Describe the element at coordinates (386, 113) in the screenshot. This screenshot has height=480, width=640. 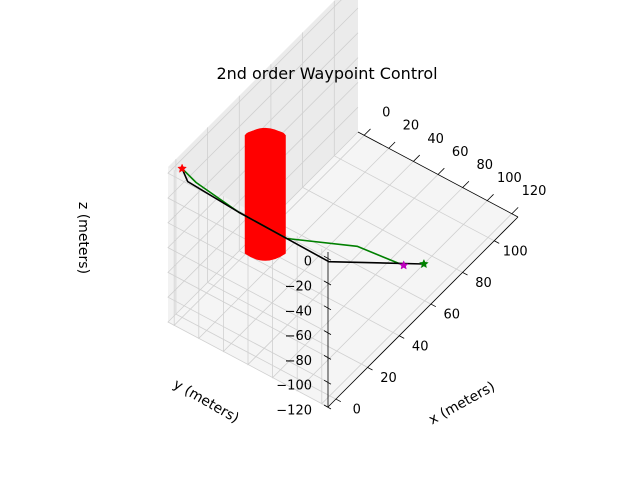
I see `y-tick-label: 0` at that location.